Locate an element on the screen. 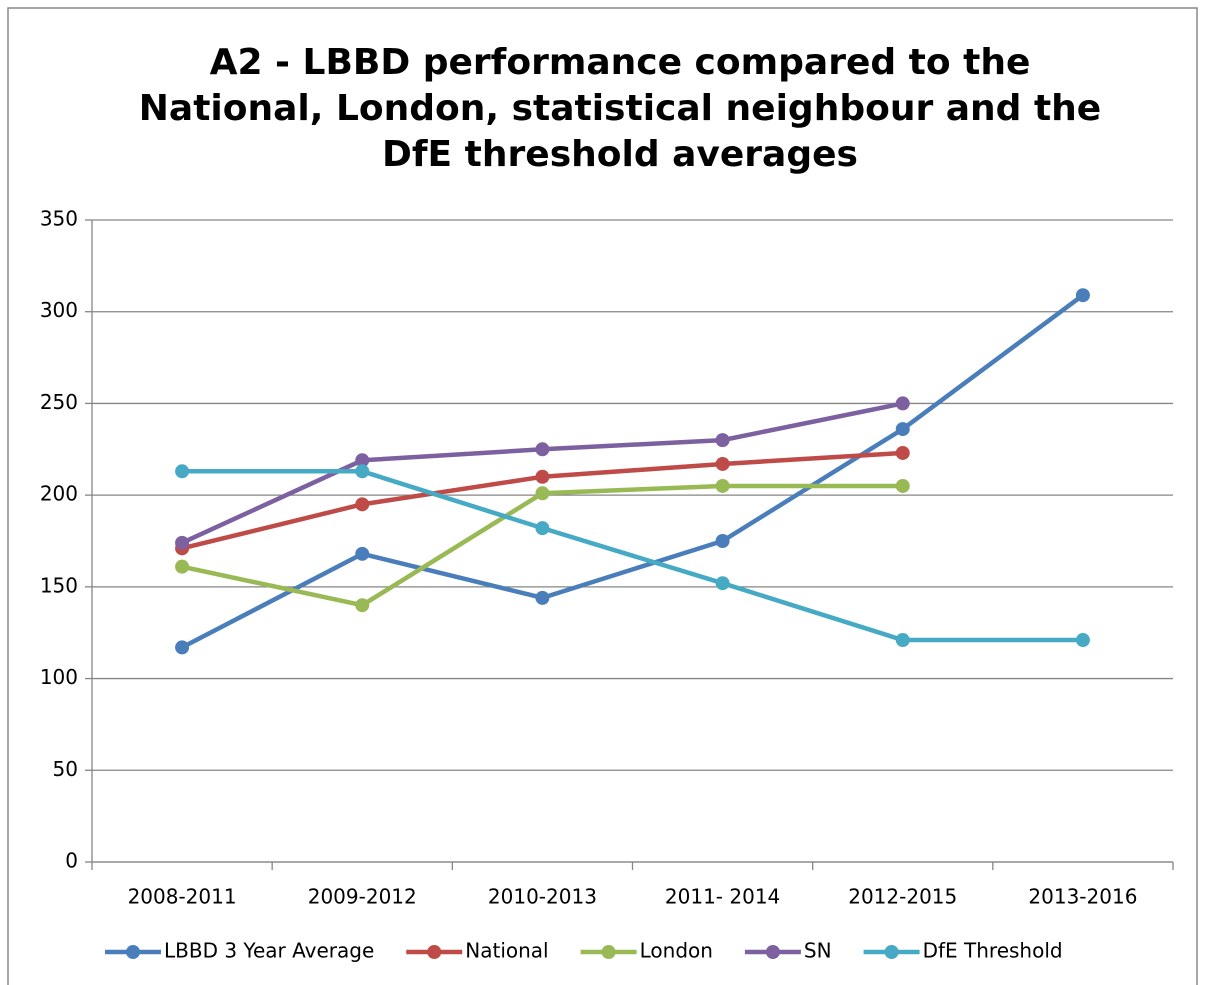 Image resolution: width=1205 pixels, height=985 pixels. y-tick-label: 100 is located at coordinates (59, 677).